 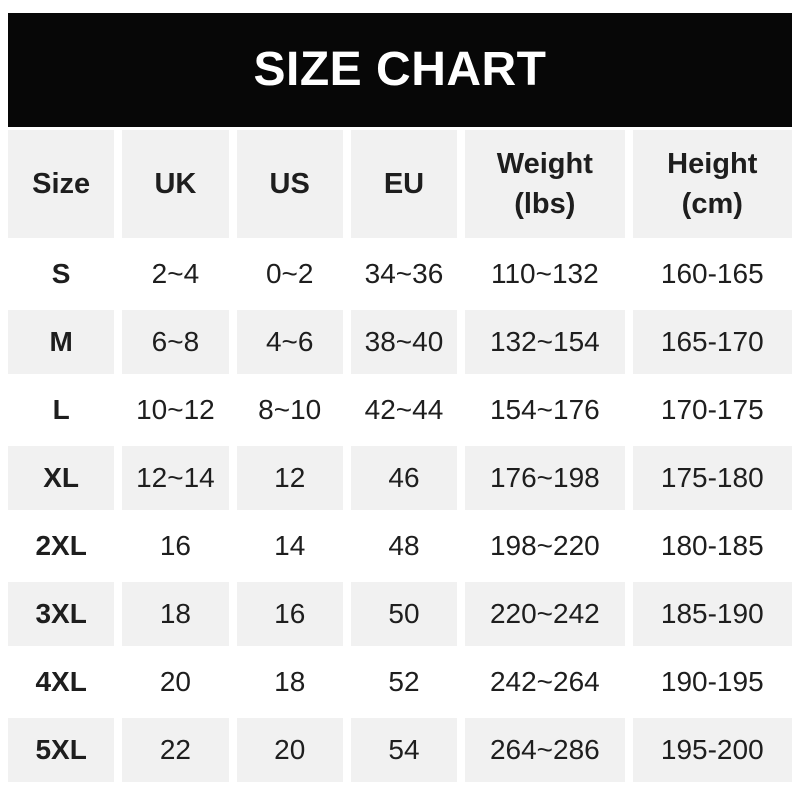 I want to click on cell-height-4xl: 190-195, so click(x=712, y=682).